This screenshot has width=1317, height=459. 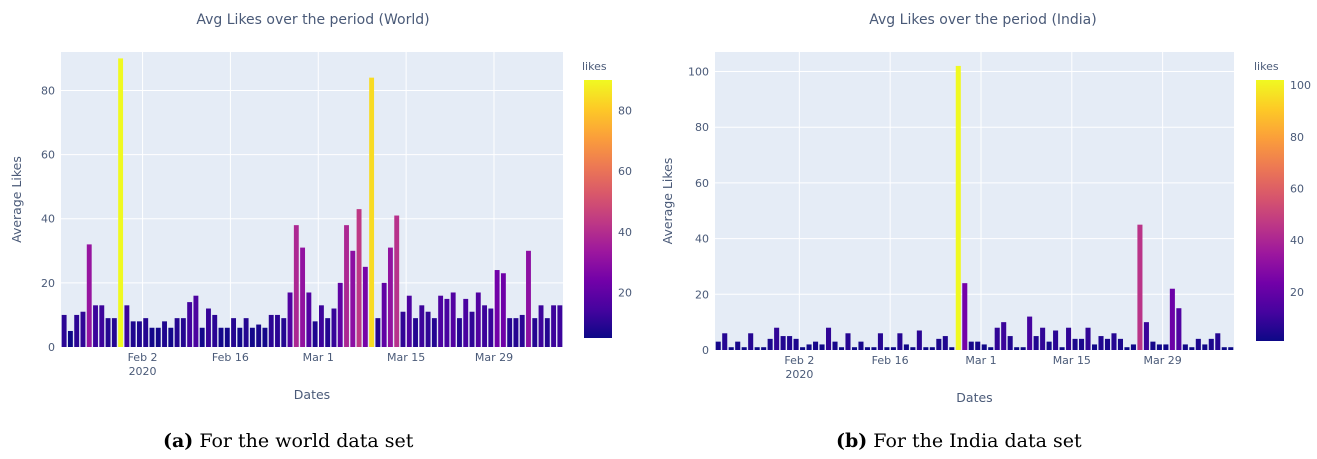 What do you see at coordinates (1297, 292) in the screenshot?
I see `chart1-colorbar-tick-label: 20` at bounding box center [1297, 292].